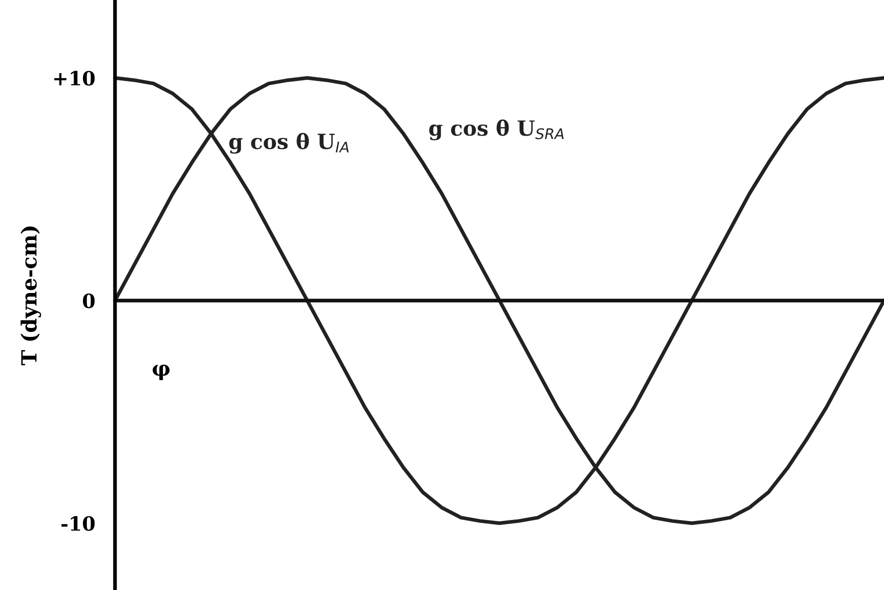  What do you see at coordinates (289, 143) in the screenshot?
I see `series-label: g cos θ U$_{IA}$` at bounding box center [289, 143].